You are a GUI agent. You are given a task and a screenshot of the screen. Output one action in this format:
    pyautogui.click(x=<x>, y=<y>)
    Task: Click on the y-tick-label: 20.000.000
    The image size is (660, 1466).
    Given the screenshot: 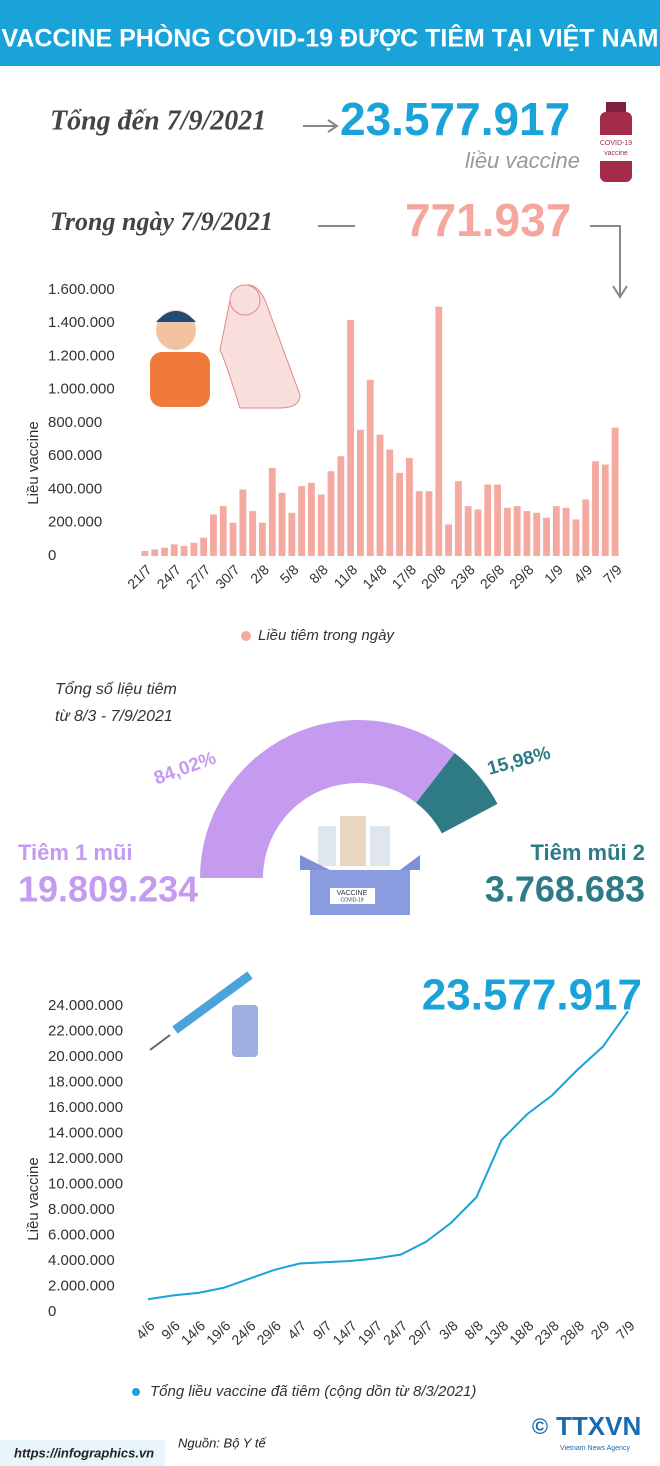 What is the action you would take?
    pyautogui.click(x=85, y=1056)
    